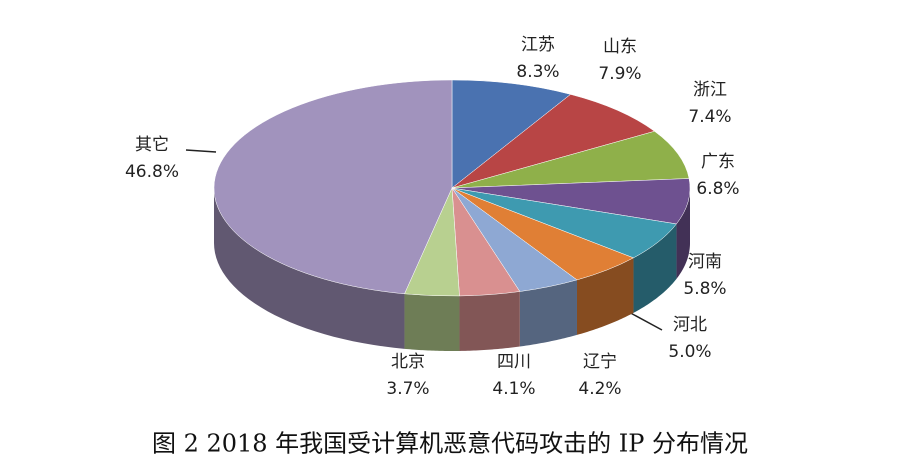  What do you see at coordinates (152, 172) in the screenshot?
I see `value-label: 46.8%` at bounding box center [152, 172].